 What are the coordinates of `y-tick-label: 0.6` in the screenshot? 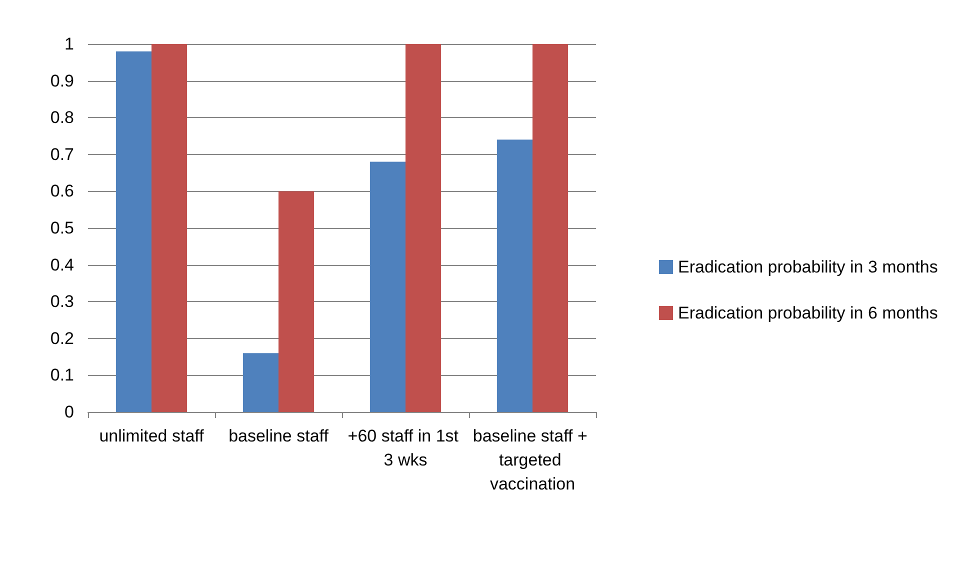 It's located at (62, 191).